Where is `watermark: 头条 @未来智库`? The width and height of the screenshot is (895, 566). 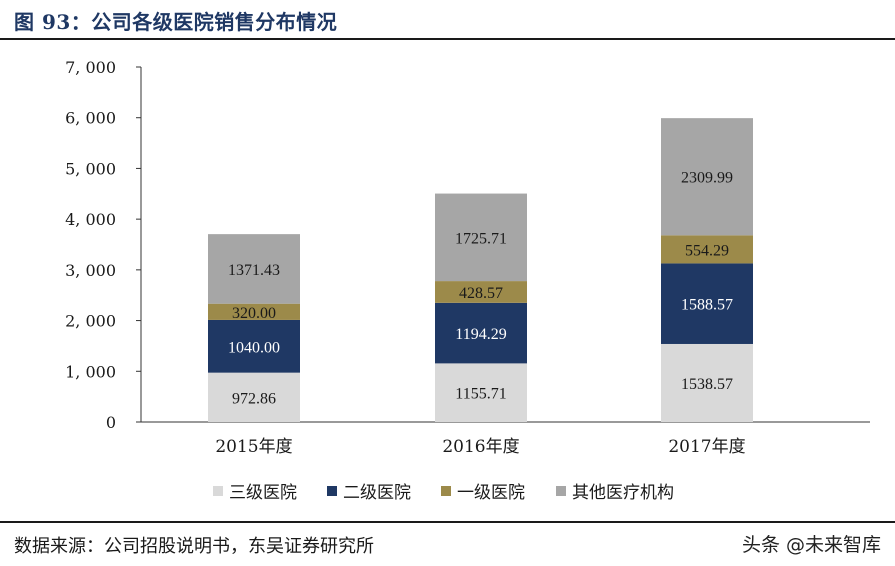
watermark: 头条 @未来智库 is located at coordinates (811, 545).